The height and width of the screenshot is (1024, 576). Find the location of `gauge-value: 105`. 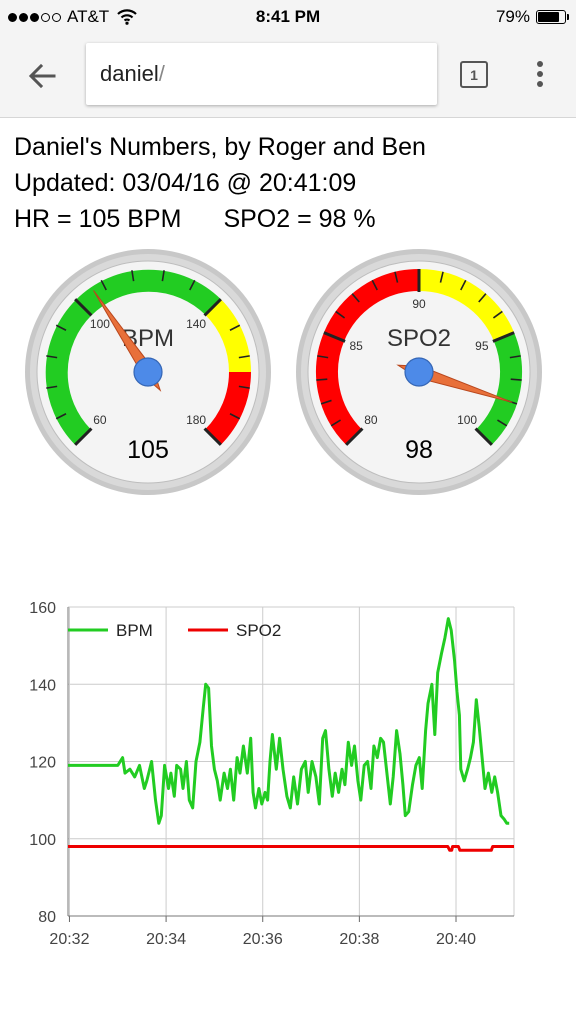

gauge-value: 105 is located at coordinates (148, 450).